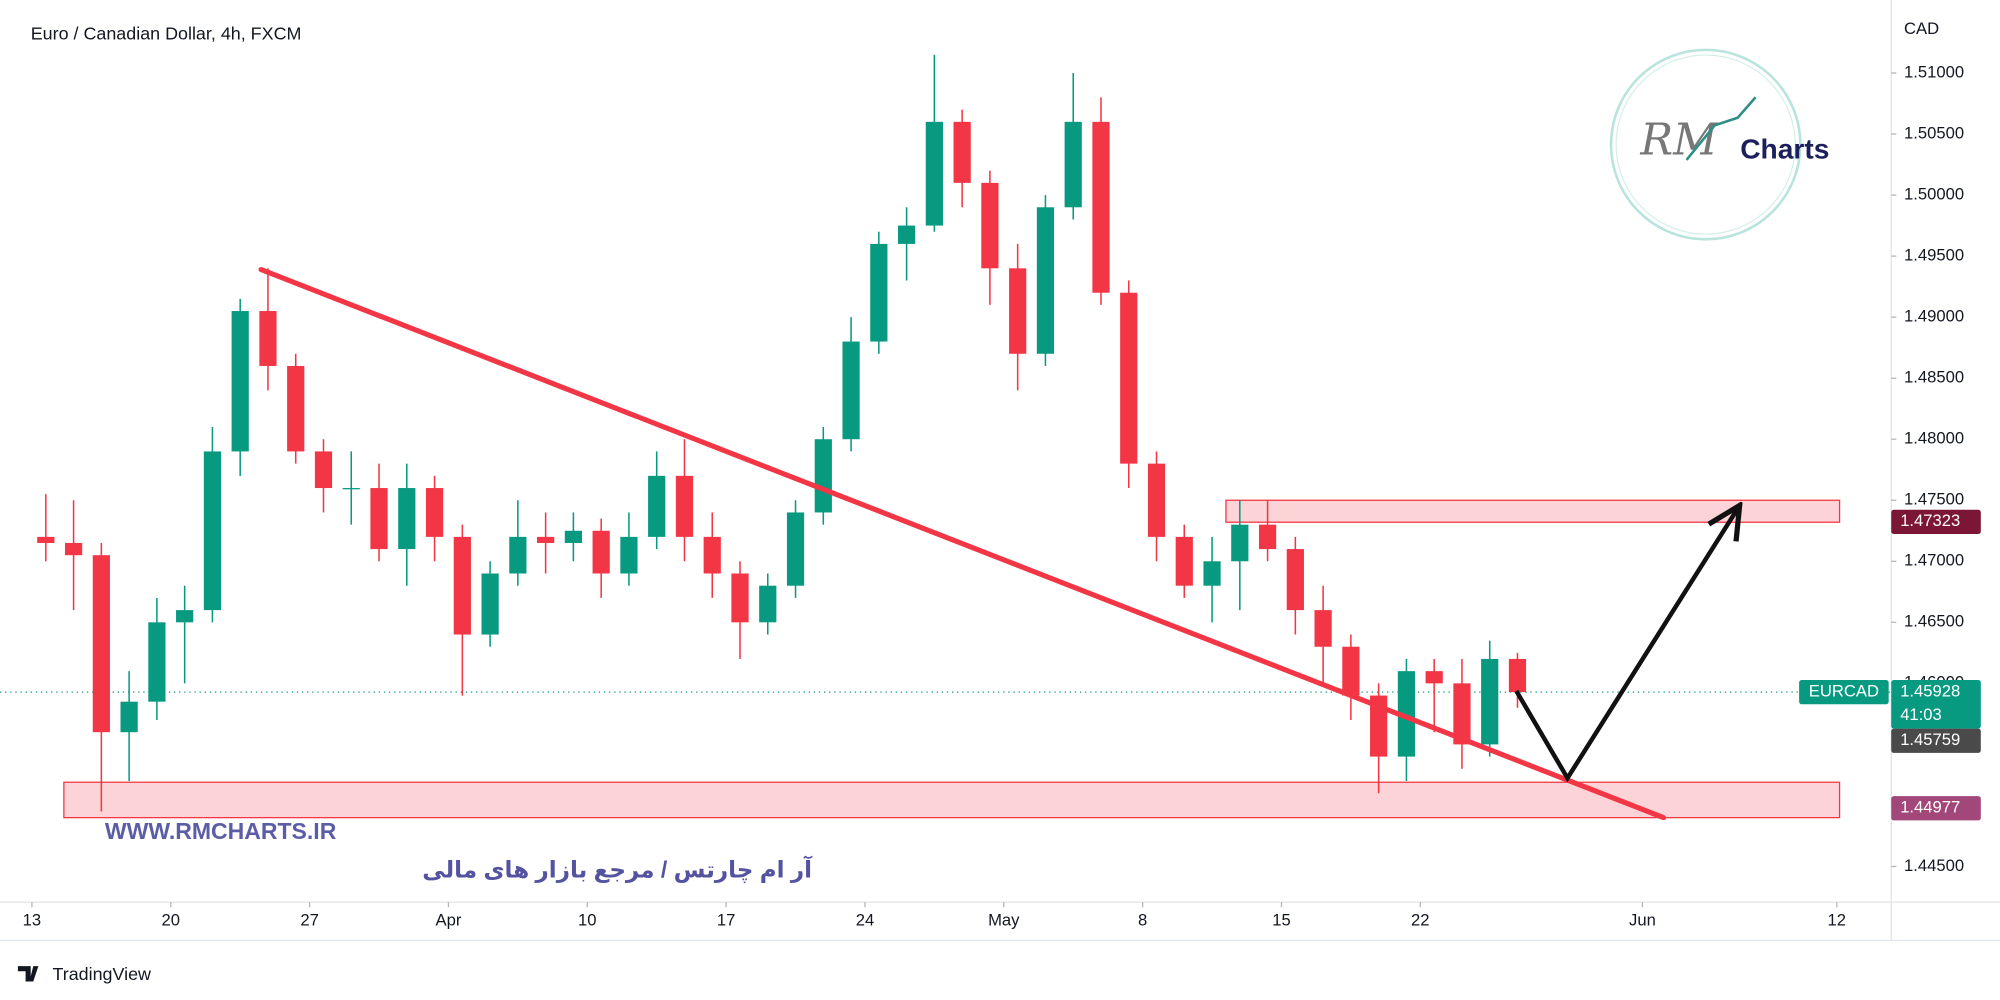 This screenshot has width=2000, height=1000. What do you see at coordinates (1921, 28) in the screenshot?
I see `currency-label: CAD` at bounding box center [1921, 28].